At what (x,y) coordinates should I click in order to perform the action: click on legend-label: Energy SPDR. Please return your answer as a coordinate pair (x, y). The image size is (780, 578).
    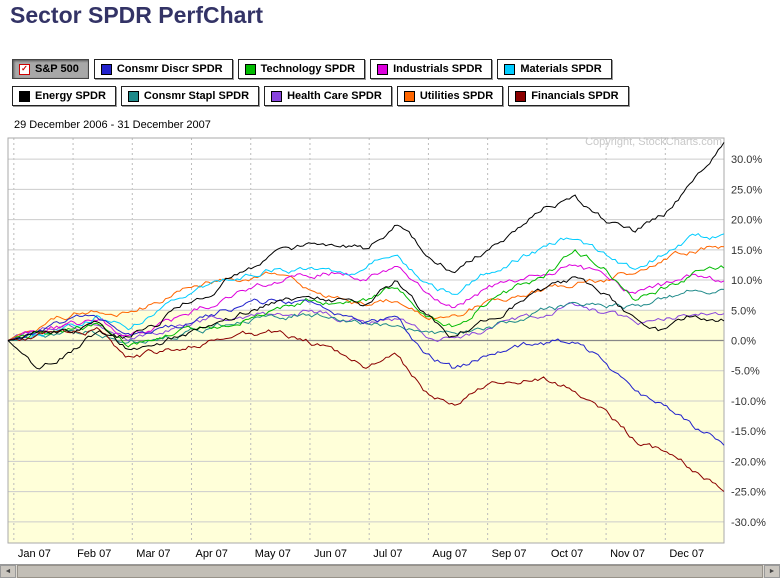
    Looking at the image, I should click on (70, 96).